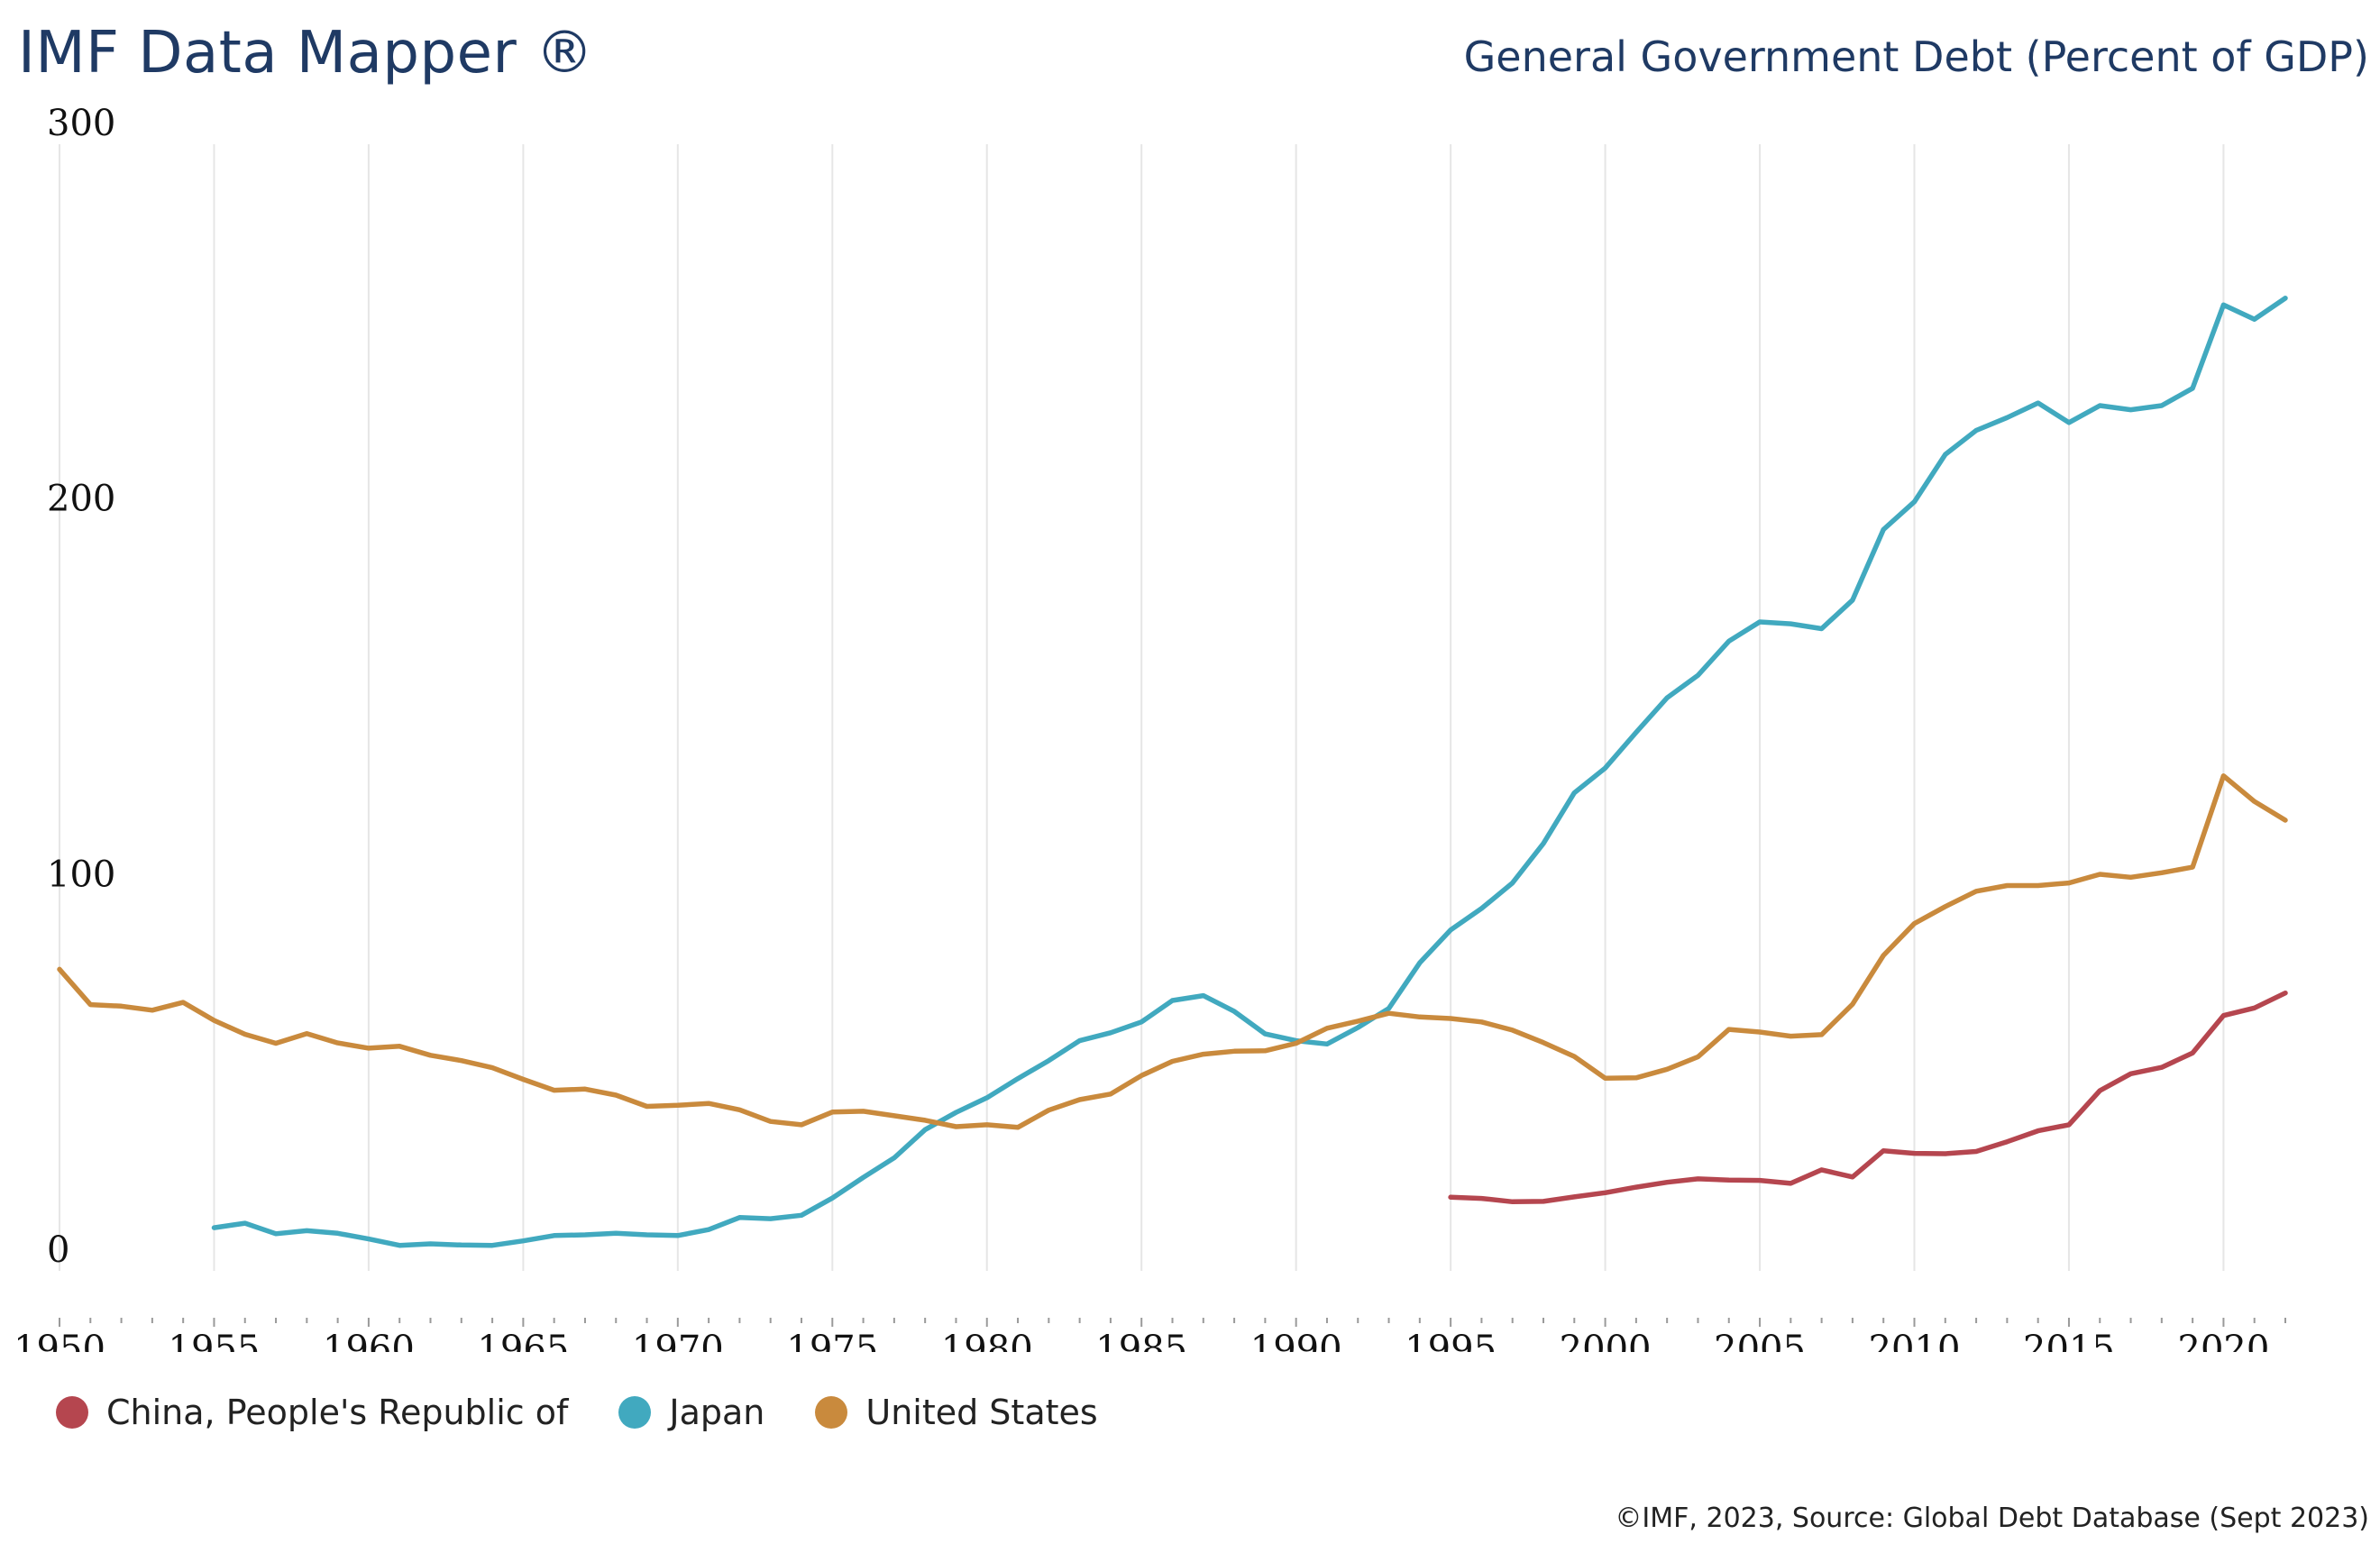  Describe the element at coordinates (717, 1412) in the screenshot. I see `legend-label-japan: Japan` at that location.